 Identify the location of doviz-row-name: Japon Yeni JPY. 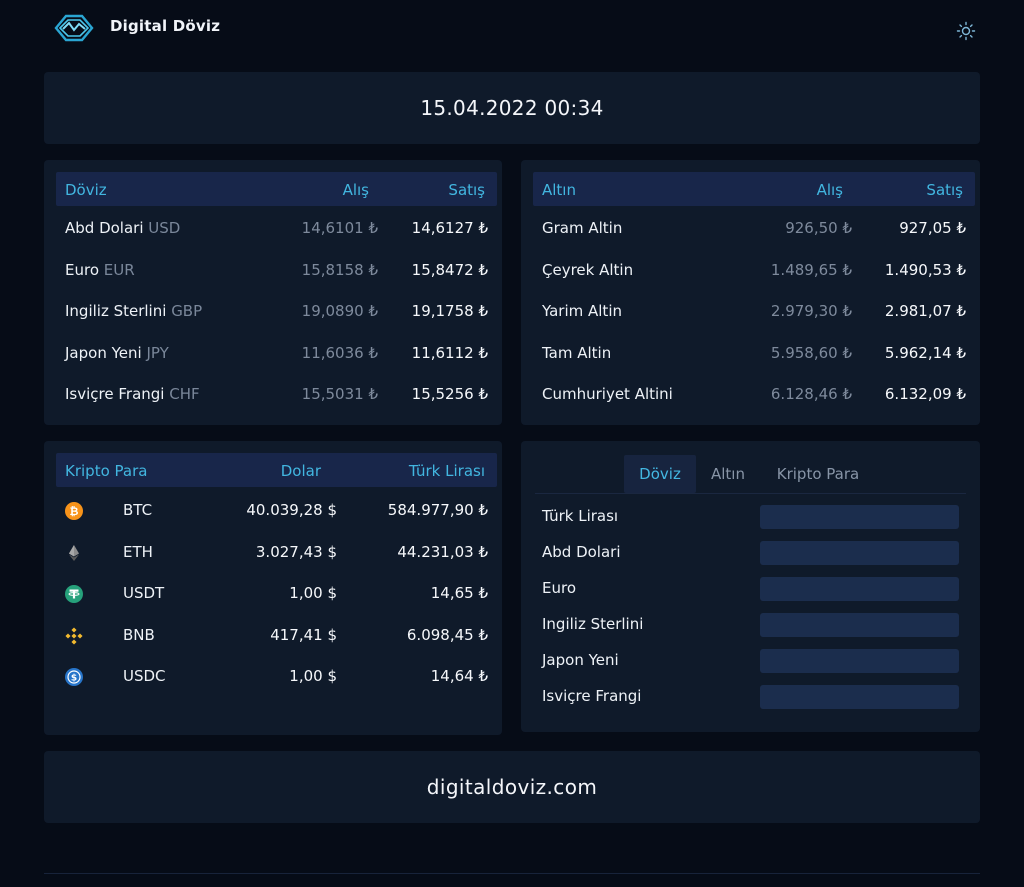
(117, 353).